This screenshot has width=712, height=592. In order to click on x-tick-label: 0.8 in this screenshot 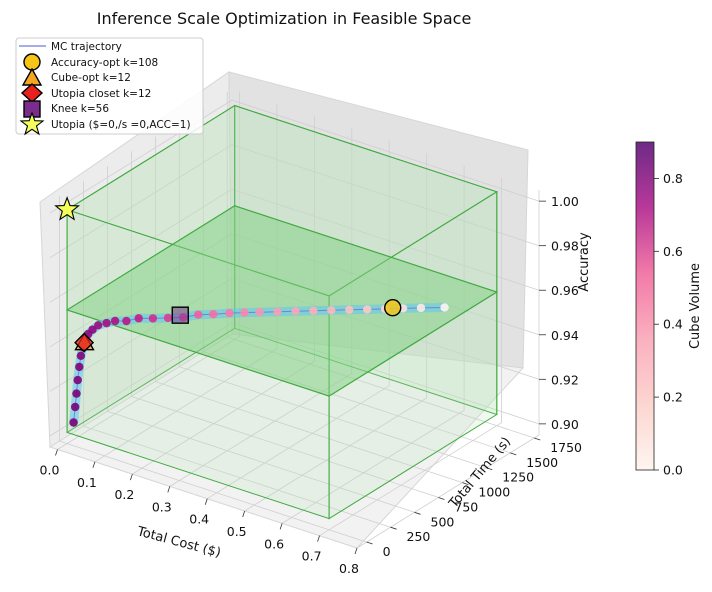, I will do `click(349, 568)`.